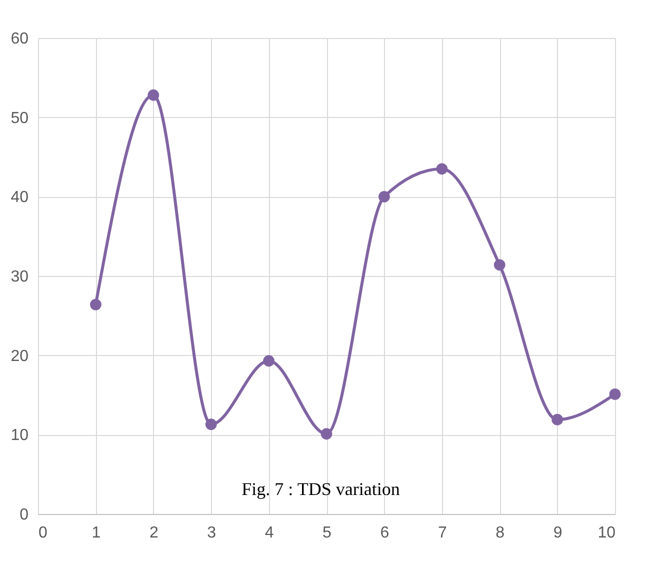 The height and width of the screenshot is (566, 660). Describe the element at coordinates (321, 489) in the screenshot. I see `annotation: Fig. 7 : TDS variation` at that location.